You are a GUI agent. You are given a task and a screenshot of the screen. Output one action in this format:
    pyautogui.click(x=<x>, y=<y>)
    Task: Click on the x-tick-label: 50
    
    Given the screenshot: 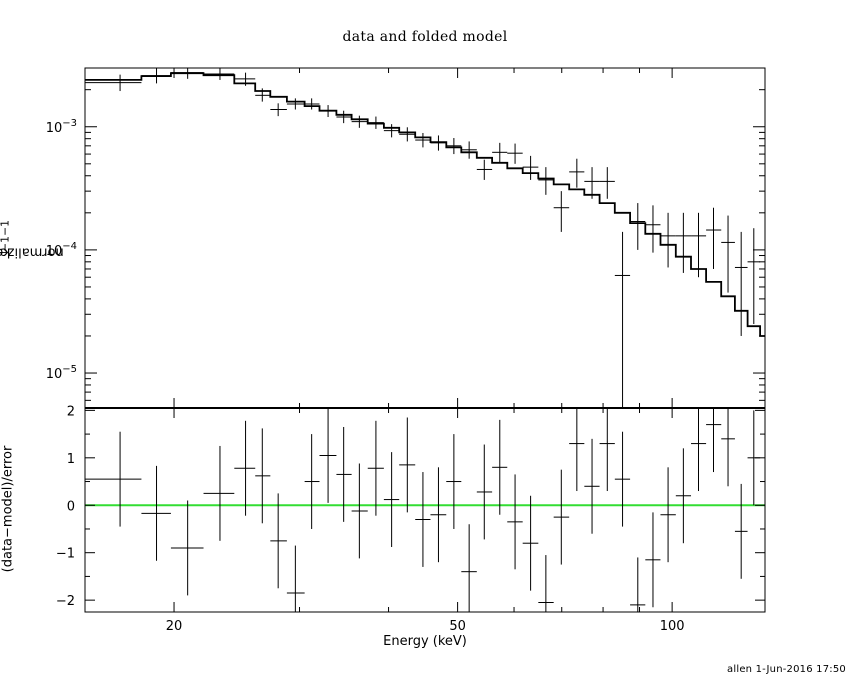 What is the action you would take?
    pyautogui.click(x=457, y=626)
    